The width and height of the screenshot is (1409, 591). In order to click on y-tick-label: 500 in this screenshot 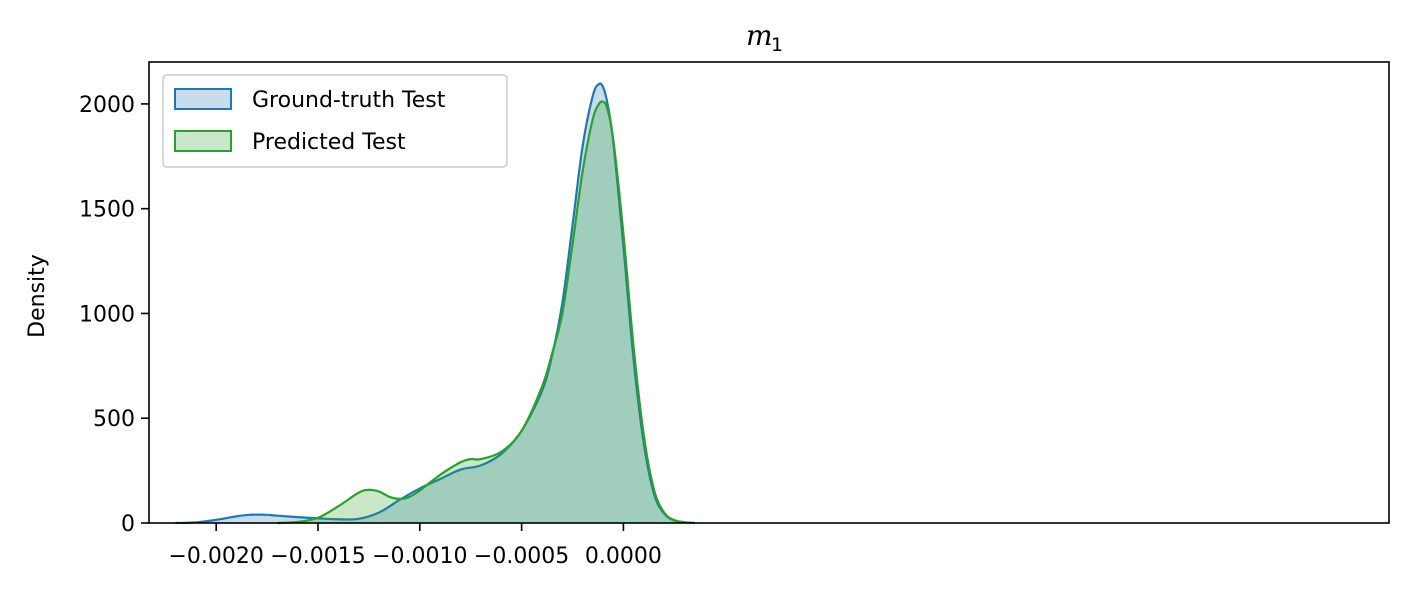, I will do `click(114, 419)`.